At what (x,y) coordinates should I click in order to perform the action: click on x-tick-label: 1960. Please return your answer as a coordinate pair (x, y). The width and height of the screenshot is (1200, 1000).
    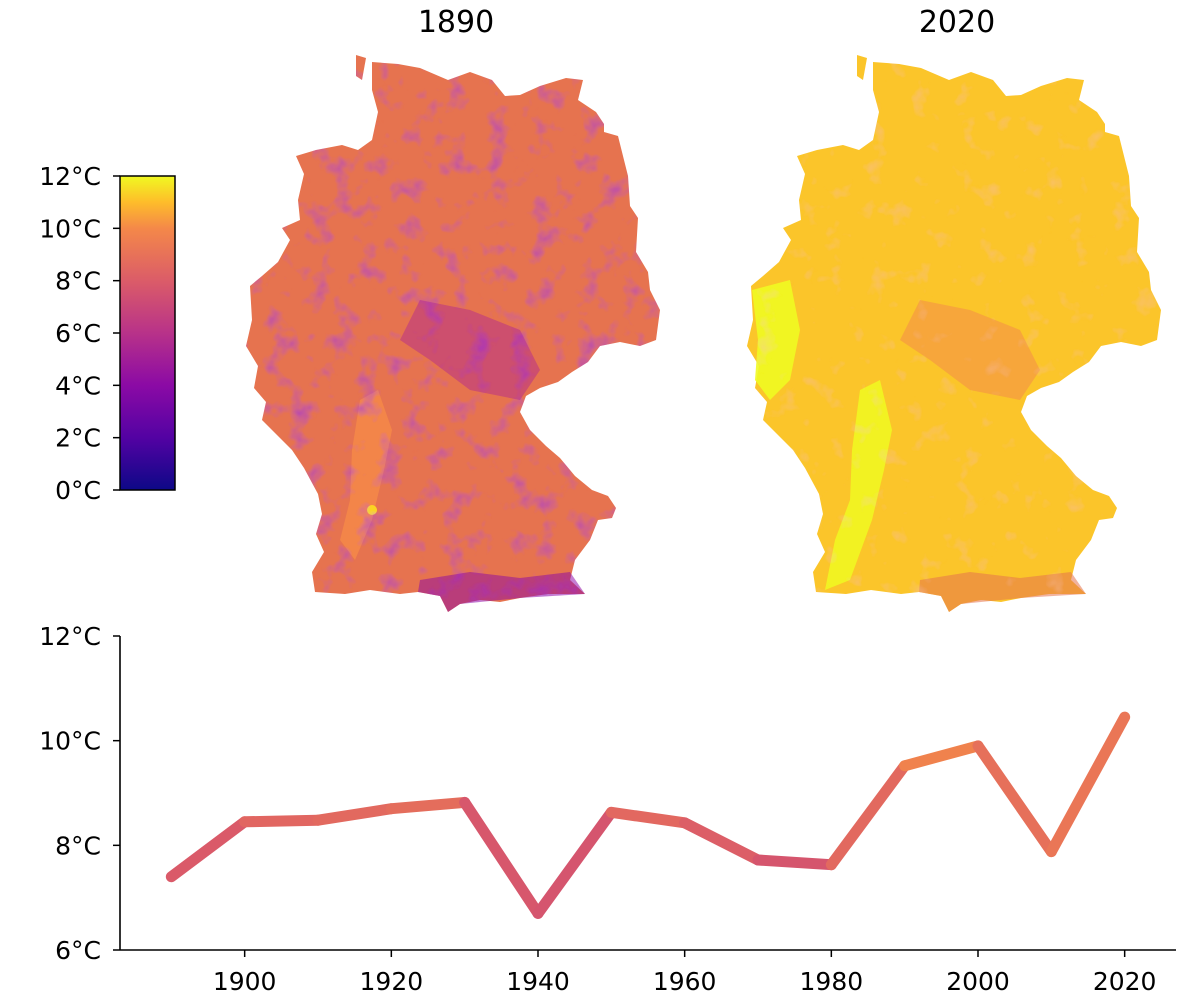
    Looking at the image, I should click on (685, 981).